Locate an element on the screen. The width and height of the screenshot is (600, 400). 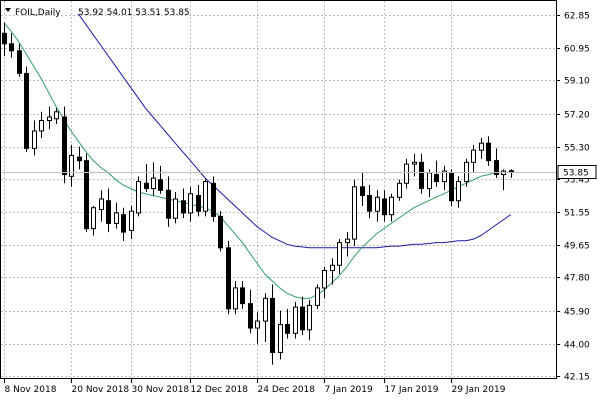
price-tick-label: 51.55 is located at coordinates (577, 214).